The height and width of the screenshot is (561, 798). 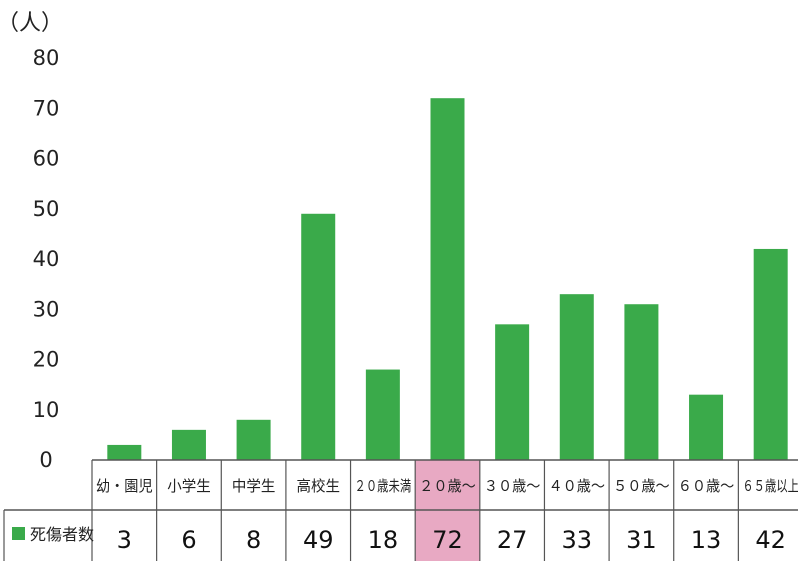 I want to click on y-tick-label: 30, so click(x=46, y=309).